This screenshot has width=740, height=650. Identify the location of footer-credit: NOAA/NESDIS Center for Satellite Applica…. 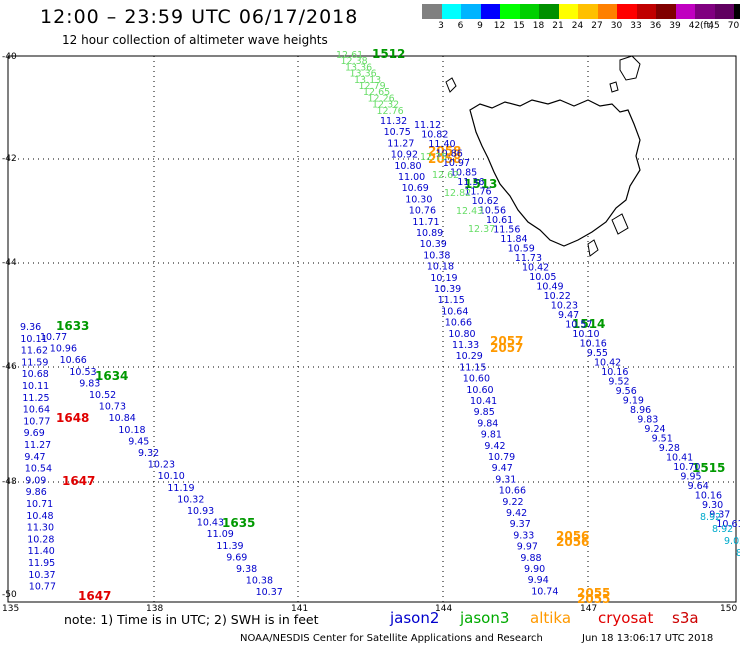
(391, 638).